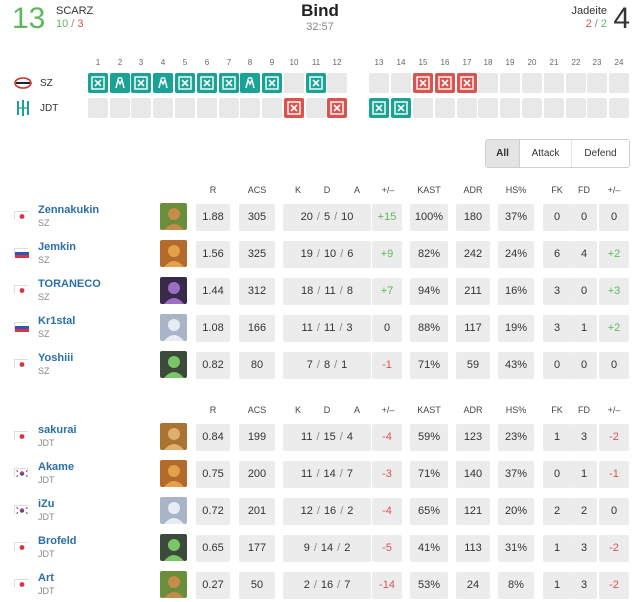 The image size is (640, 602). What do you see at coordinates (69, 284) in the screenshot?
I see `player-name: TORANECO` at bounding box center [69, 284].